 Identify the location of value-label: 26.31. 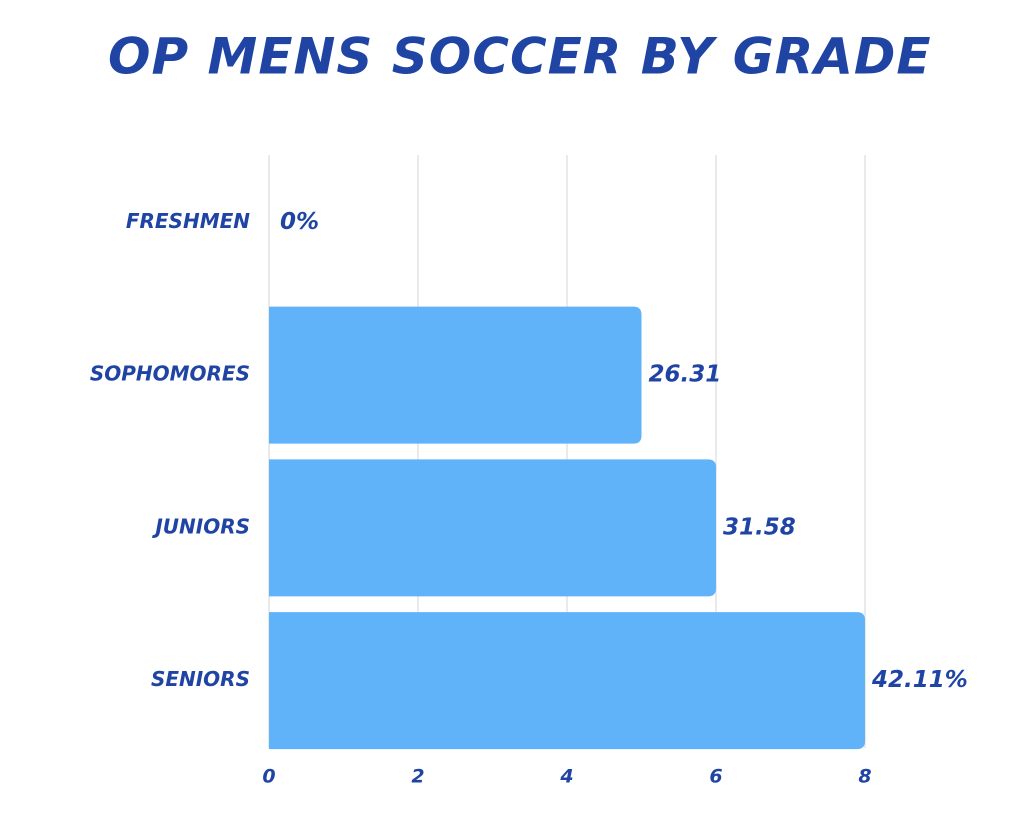
(685, 375).